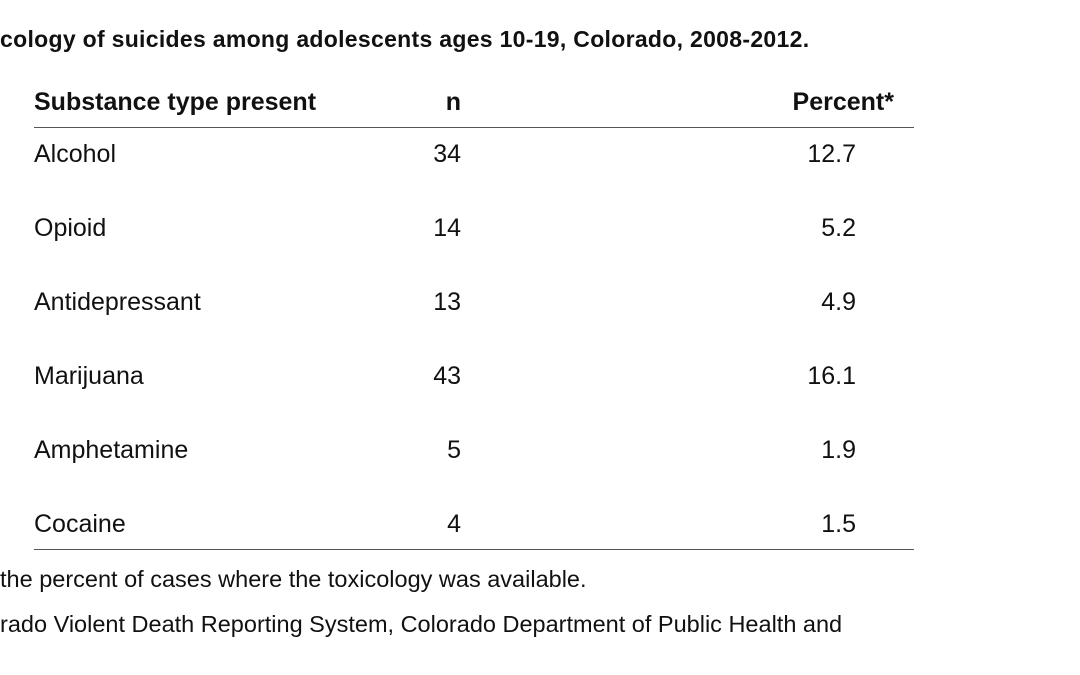  I want to click on bottom-rule, so click(474, 549).